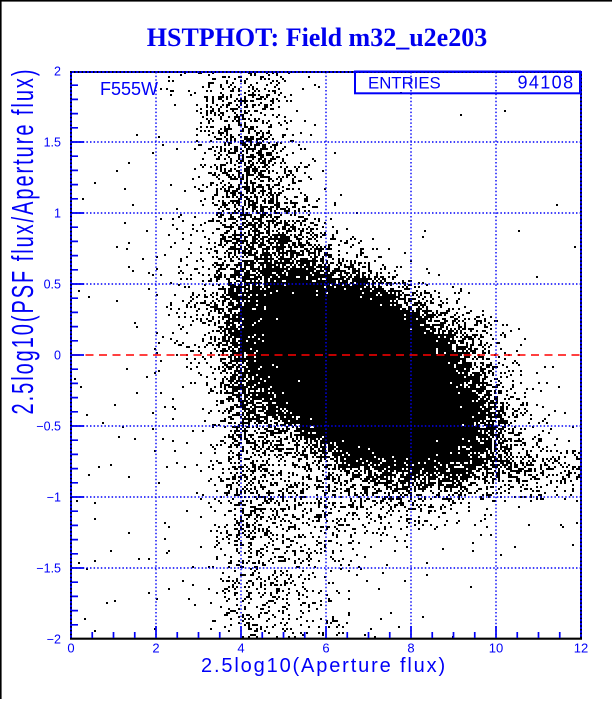 The width and height of the screenshot is (612, 709). I want to click on svg-text: F555W, so click(129, 89).